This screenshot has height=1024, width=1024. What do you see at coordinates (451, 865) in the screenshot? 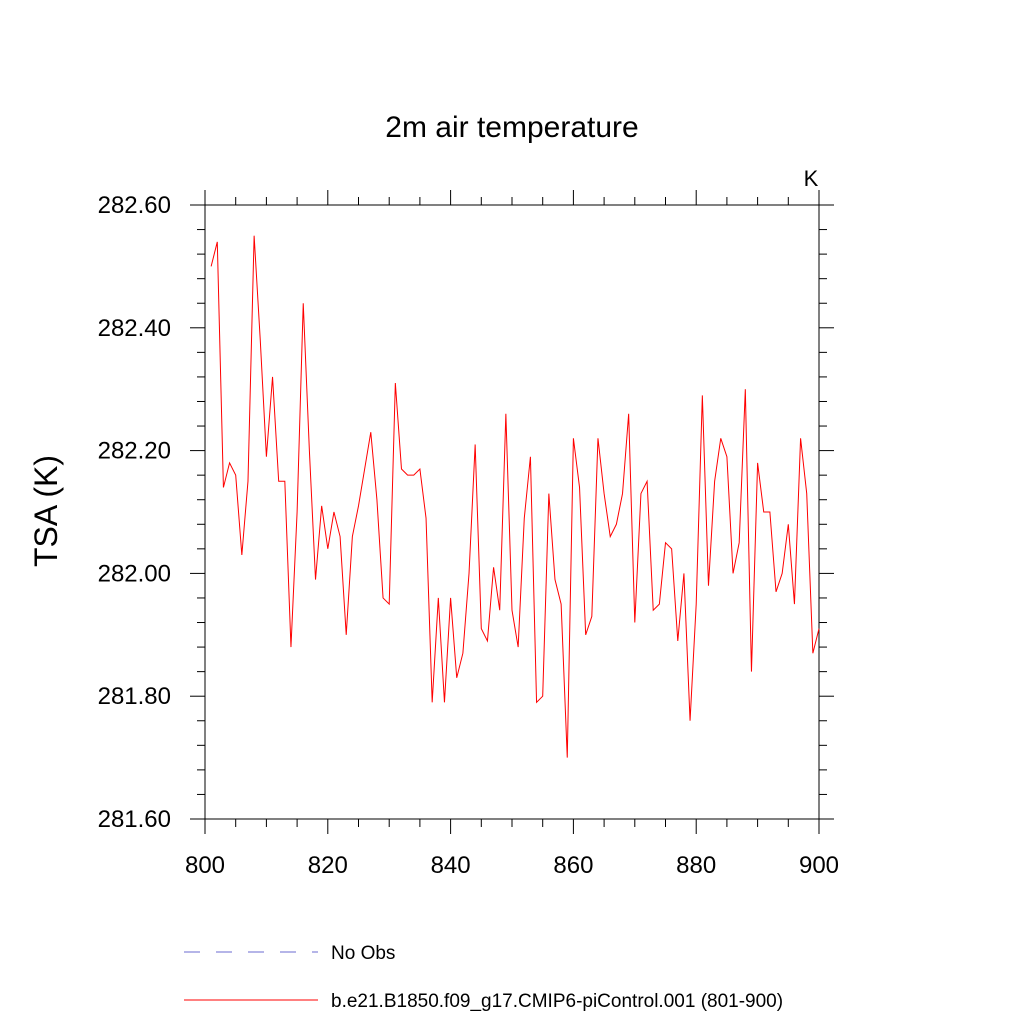
I see `x-tick-label: 840` at bounding box center [451, 865].